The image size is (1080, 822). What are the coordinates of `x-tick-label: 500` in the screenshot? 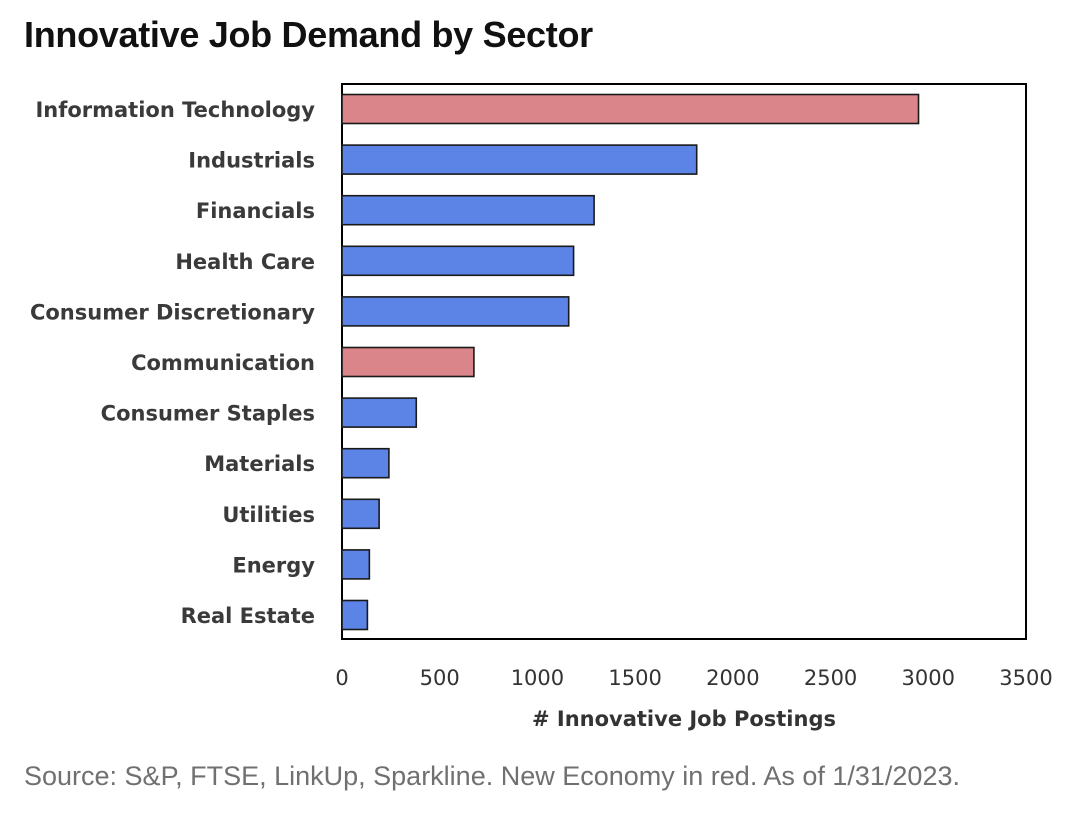 It's located at (440, 678).